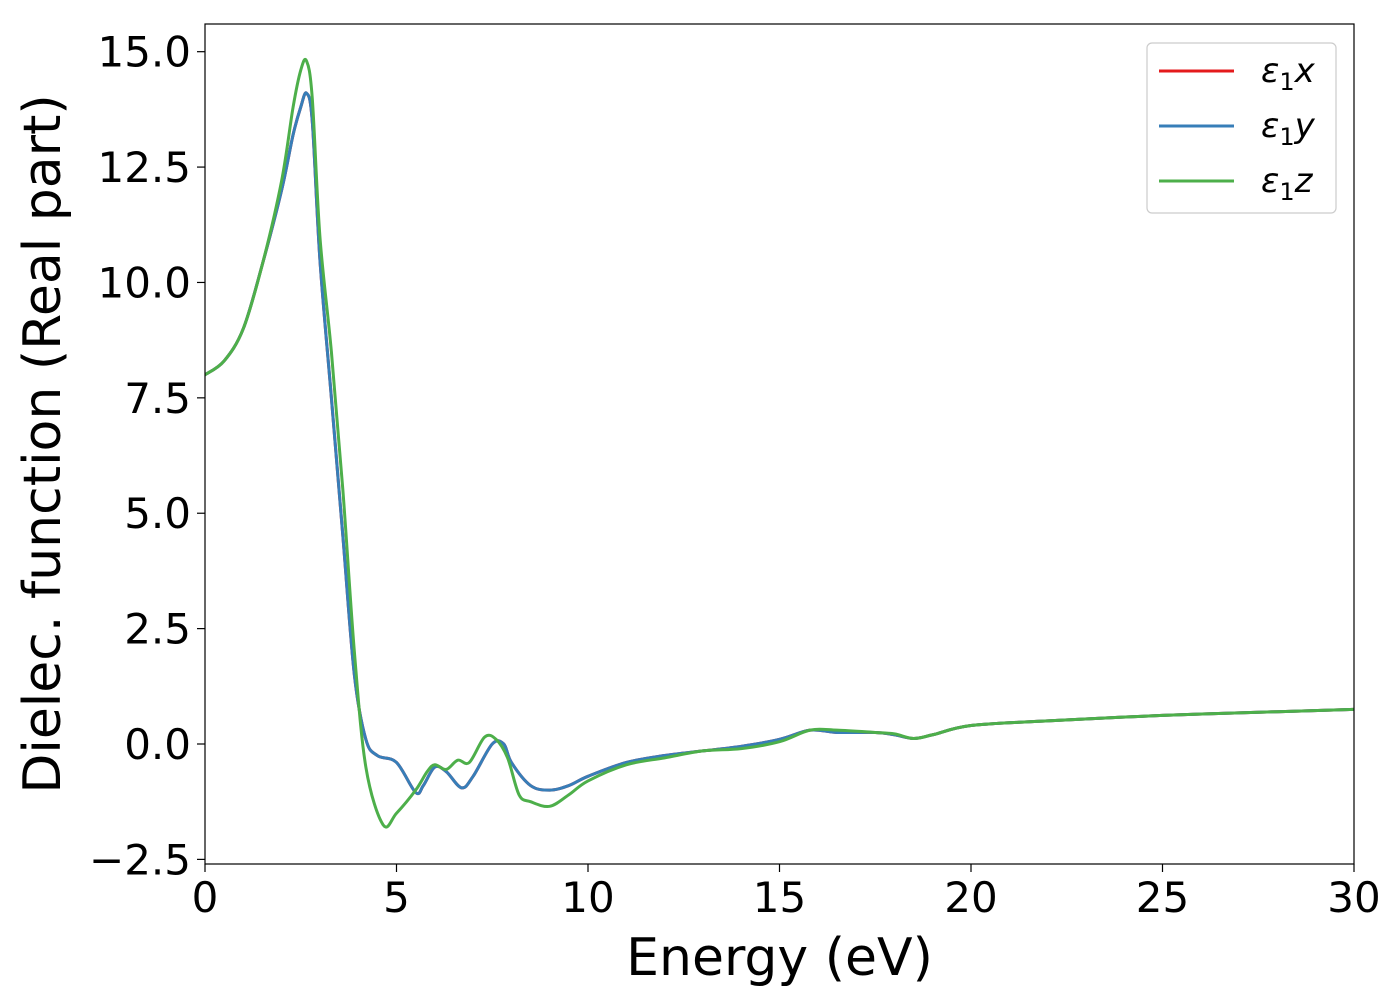 This screenshot has width=1400, height=1000. I want to click on x-axis: 0 5 10 15 20 25 30, so click(786, 893).